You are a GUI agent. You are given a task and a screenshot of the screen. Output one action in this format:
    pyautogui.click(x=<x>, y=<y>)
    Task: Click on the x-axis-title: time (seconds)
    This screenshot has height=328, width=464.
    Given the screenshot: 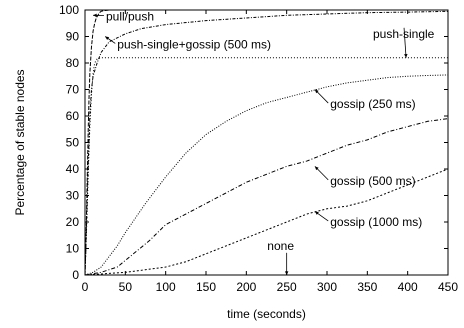 What is the action you would take?
    pyautogui.click(x=266, y=314)
    